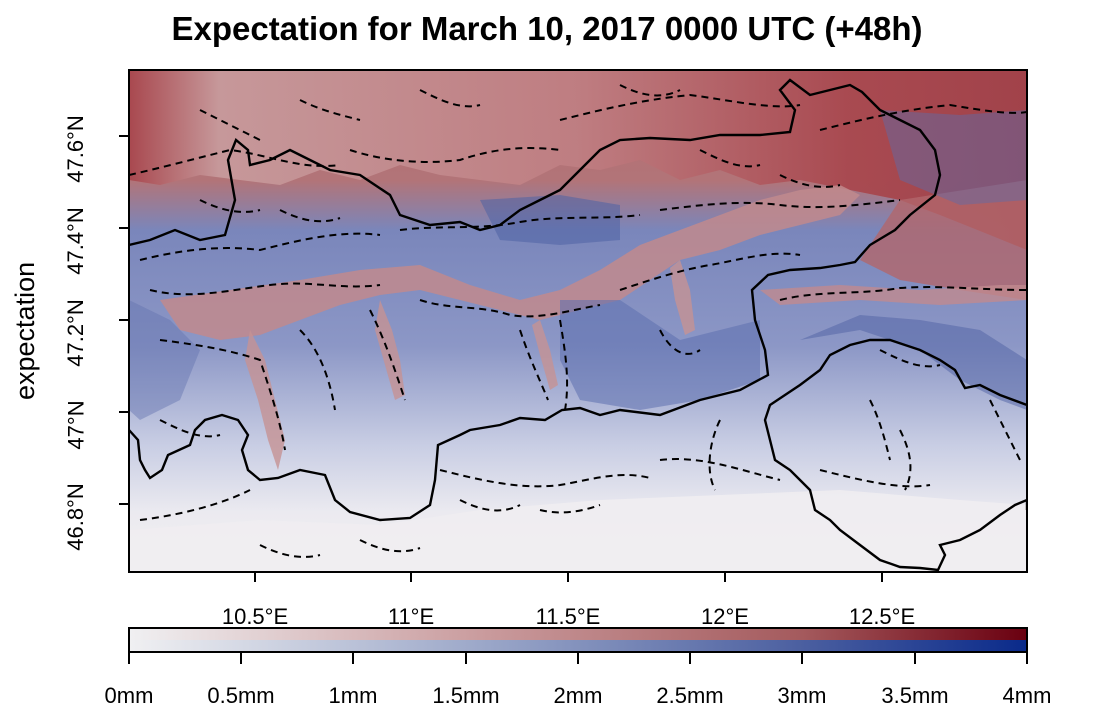 The width and height of the screenshot is (1094, 721). I want to click on y-axis-ticks, so click(124, 320).